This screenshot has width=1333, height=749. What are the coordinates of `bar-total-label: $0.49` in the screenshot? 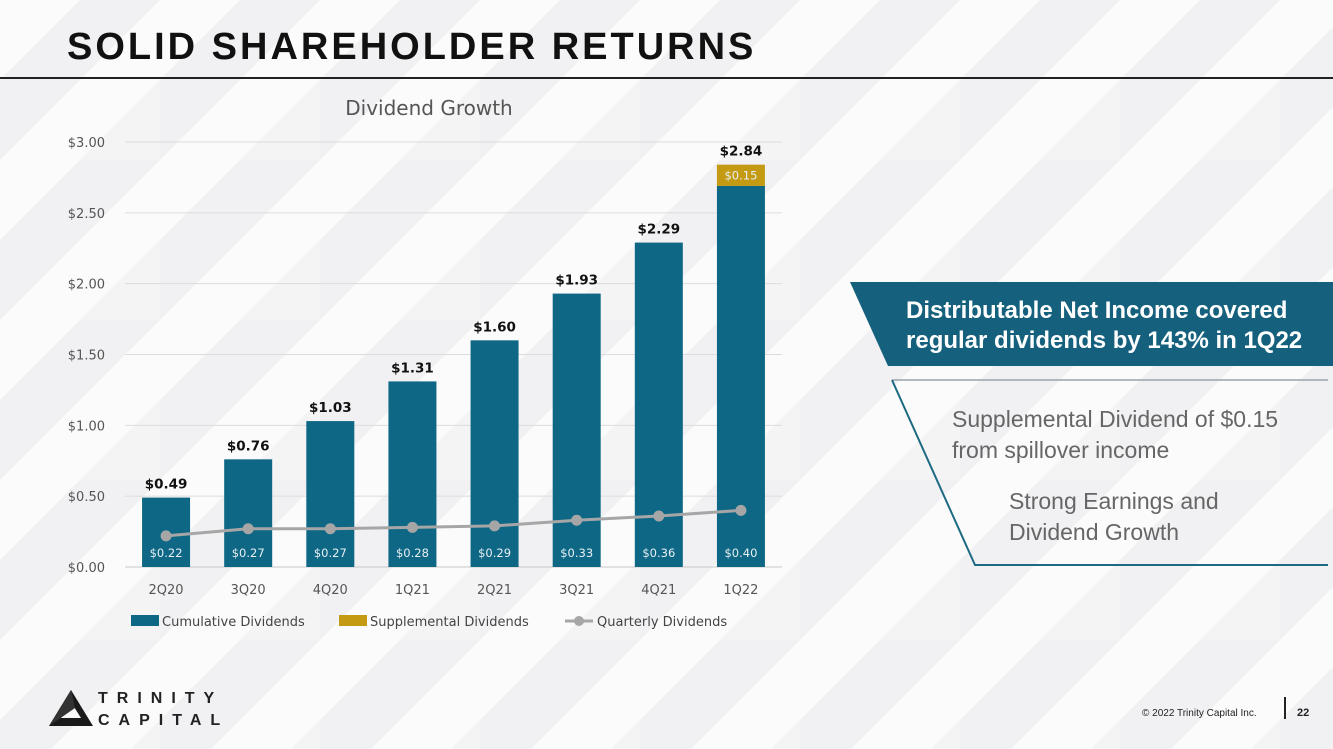 It's located at (166, 485).